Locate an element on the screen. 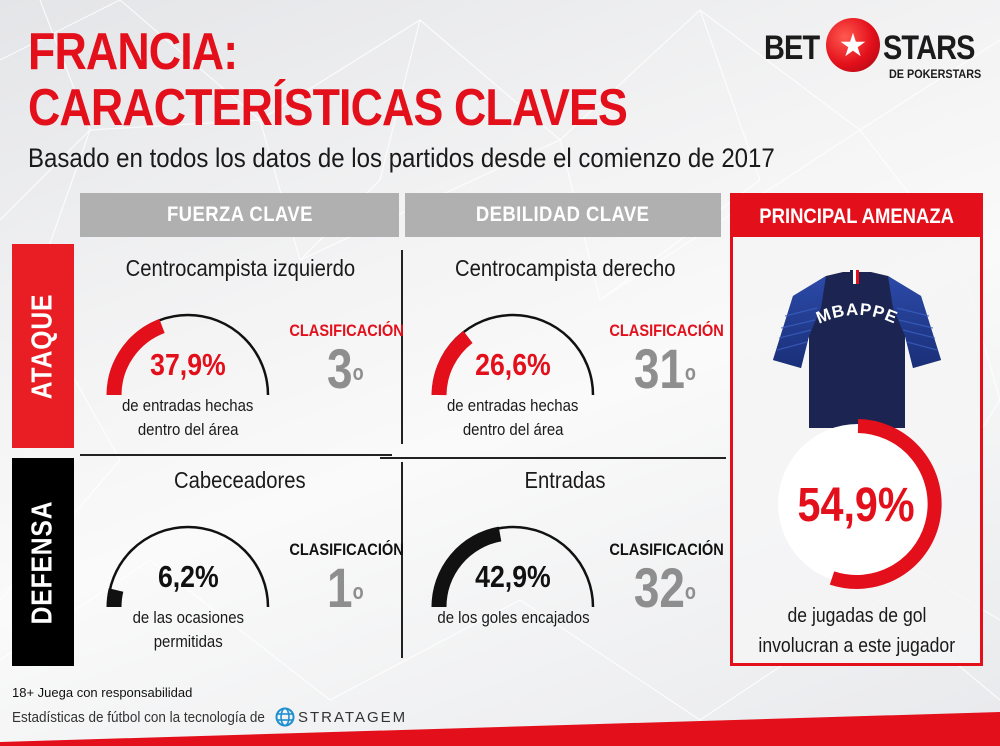  rank-block: CLASIFICACIÓN 31o is located at coordinates (665, 359).